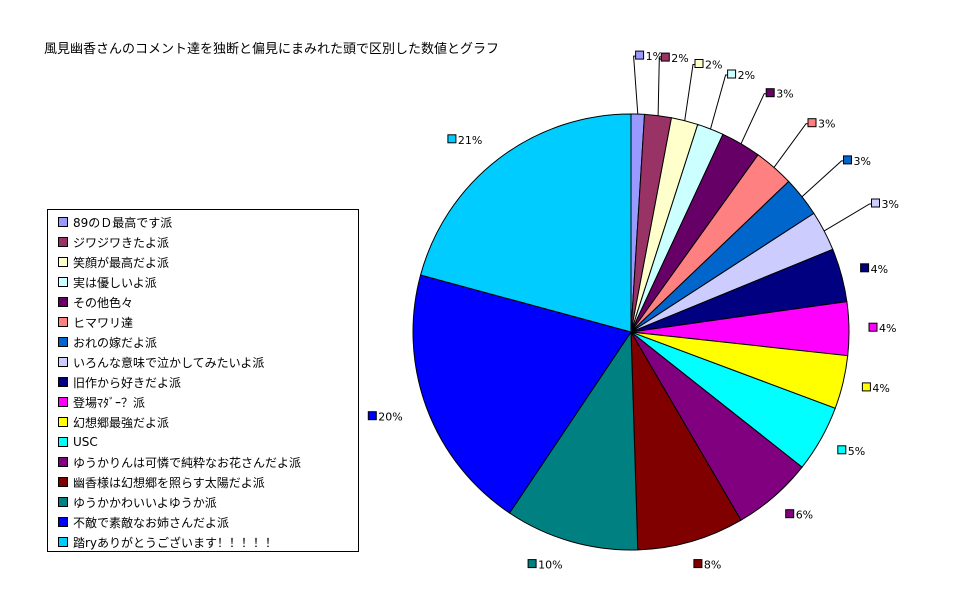  Describe the element at coordinates (208, 402) in the screenshot. I see `legend-item: 登場ﾏﾀﾞｰ？派` at that location.